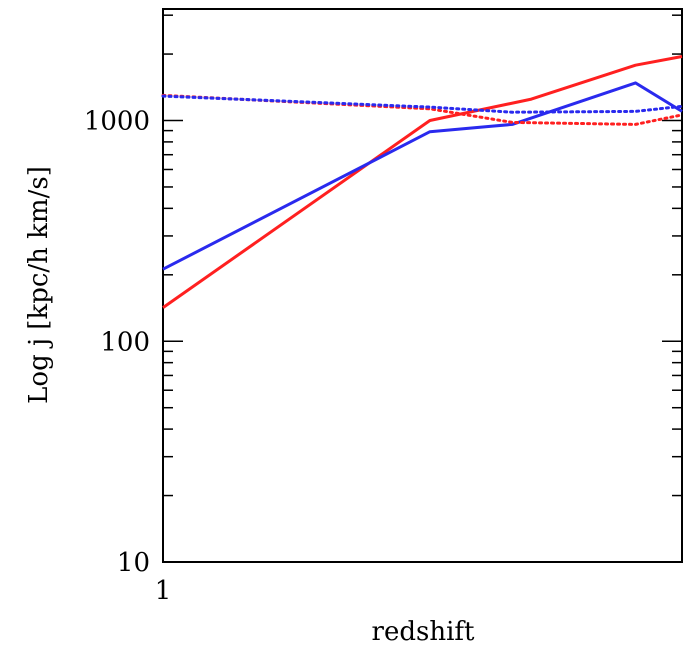 The width and height of the screenshot is (693, 647). I want to click on y-tick-label: 1000, so click(117, 122).